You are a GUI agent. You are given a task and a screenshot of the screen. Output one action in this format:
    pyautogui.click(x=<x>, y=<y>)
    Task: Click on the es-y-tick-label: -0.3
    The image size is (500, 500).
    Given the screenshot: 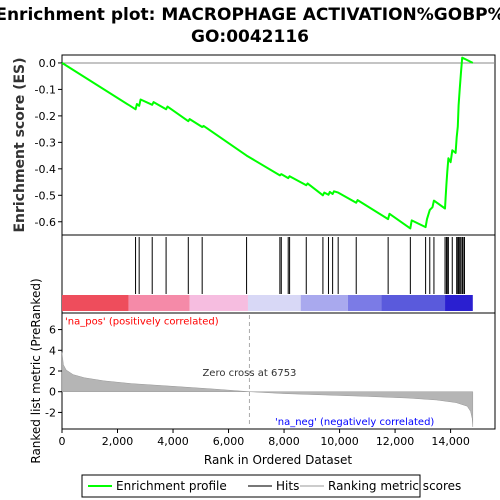 What is the action you would take?
    pyautogui.click(x=45, y=142)
    